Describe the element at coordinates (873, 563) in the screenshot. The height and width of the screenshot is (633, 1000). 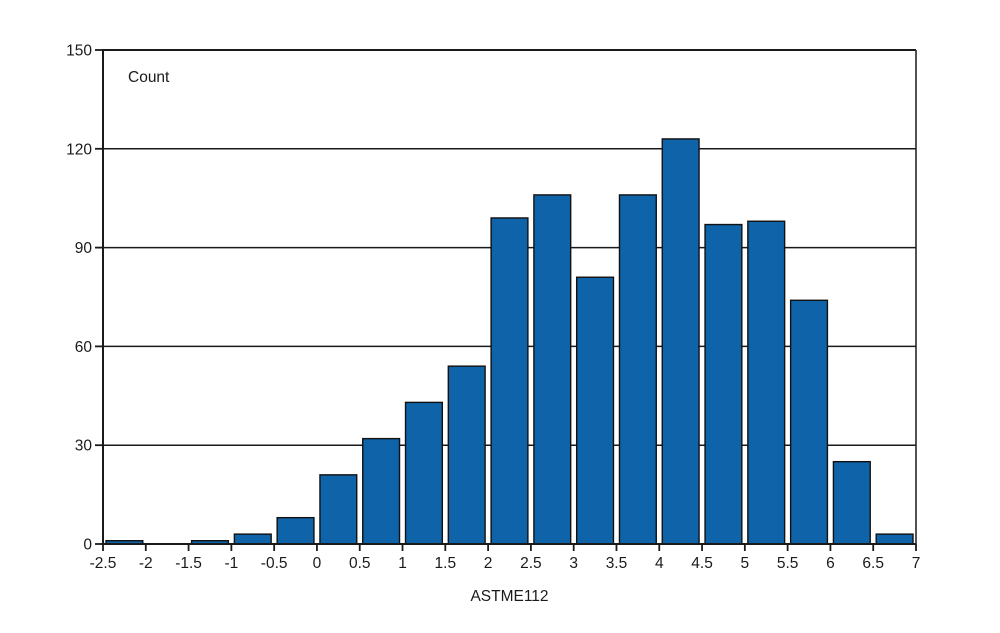
I see `x-tick-label: 6.5` at that location.